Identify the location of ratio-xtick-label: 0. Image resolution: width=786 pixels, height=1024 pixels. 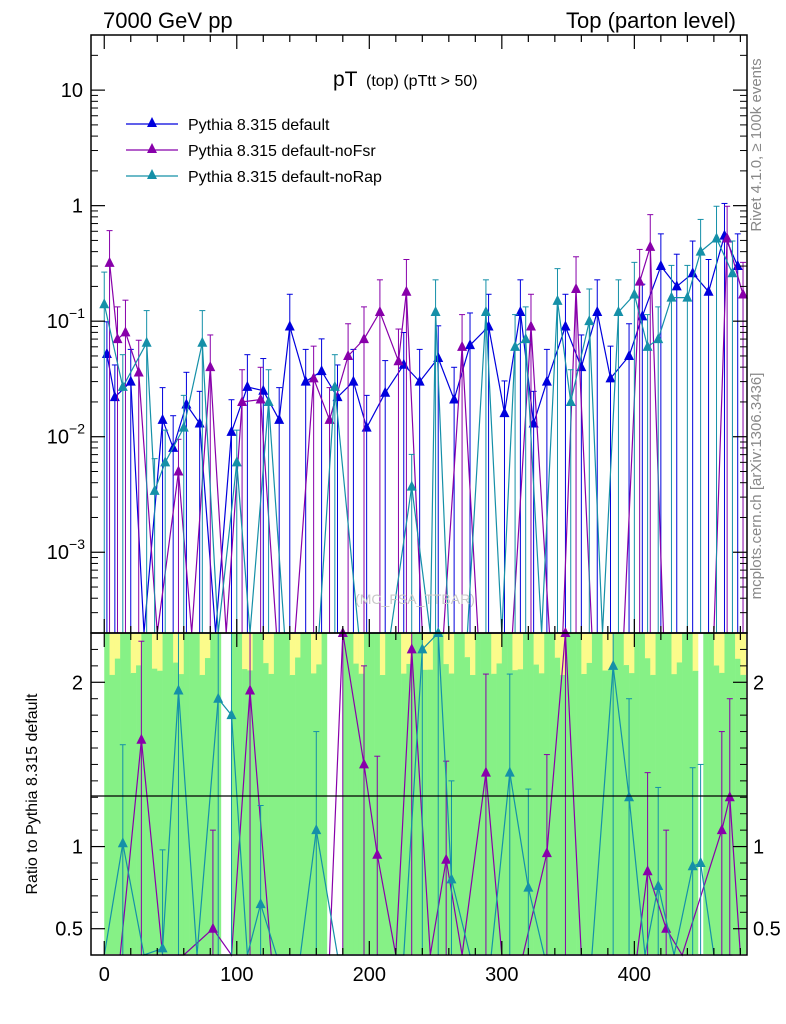
(104, 975).